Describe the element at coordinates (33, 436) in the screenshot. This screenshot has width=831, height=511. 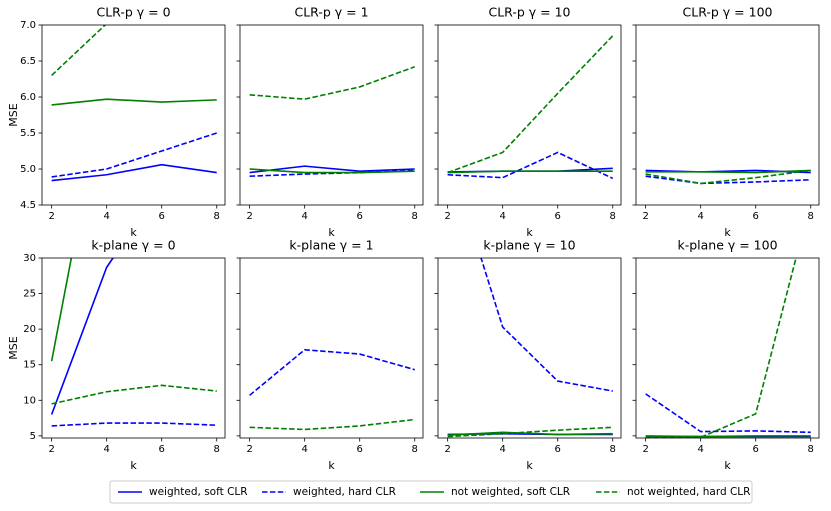
I see `y-tick-label: 5` at that location.